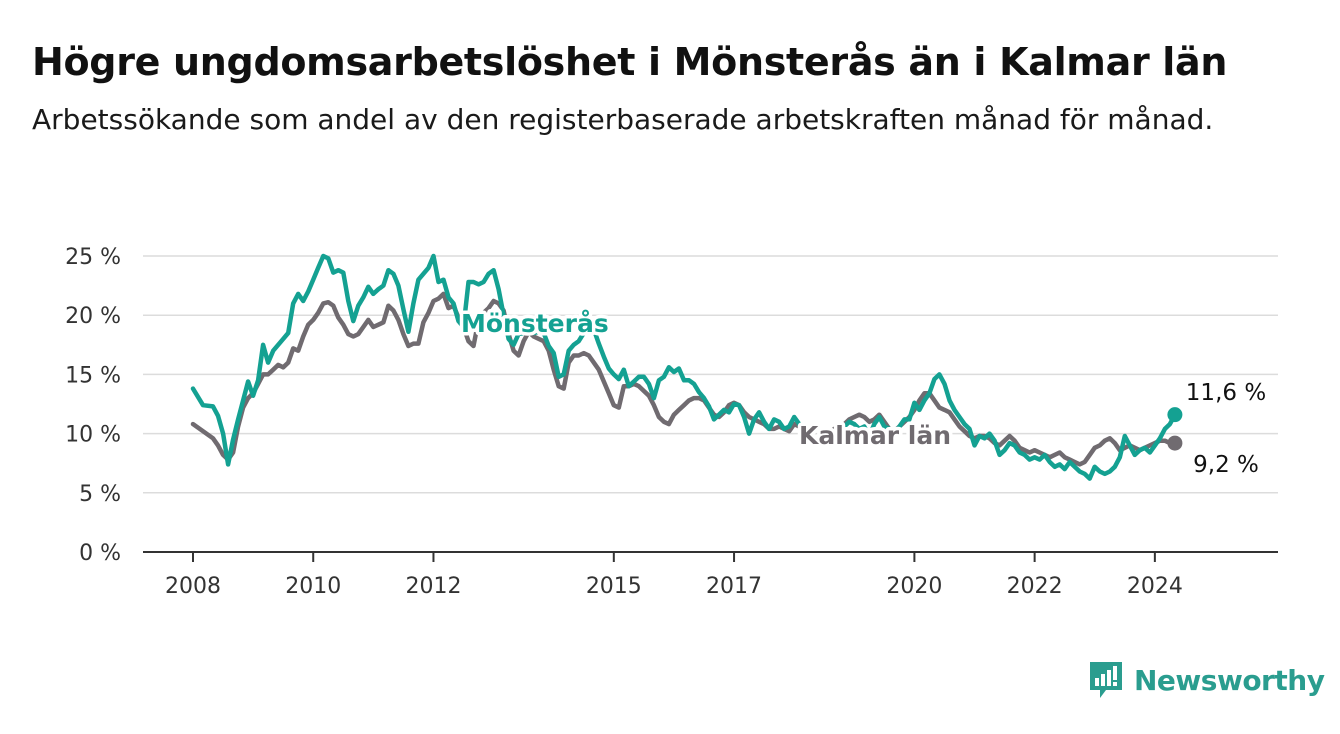 The width and height of the screenshot is (1340, 734). I want to click on x-tick-label: 2024, so click(1155, 586).